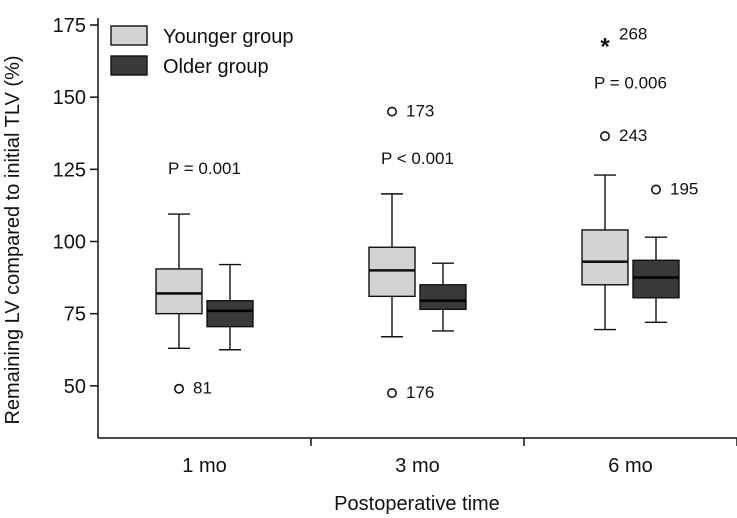  What do you see at coordinates (633, 135) in the screenshot?
I see `outlier-label: 243` at bounding box center [633, 135].